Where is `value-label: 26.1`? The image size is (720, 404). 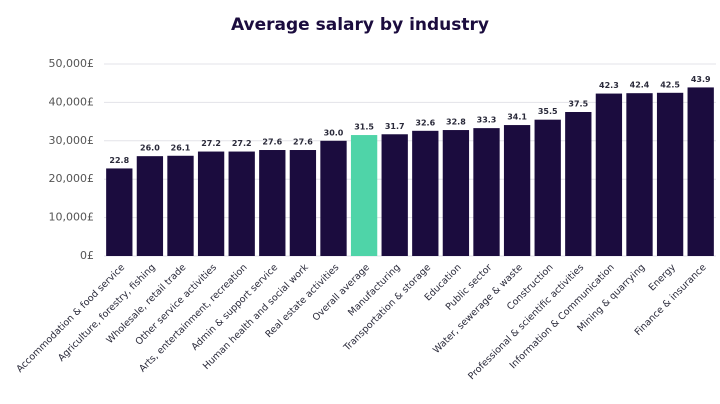
value-label: 26.1 is located at coordinates (181, 147).